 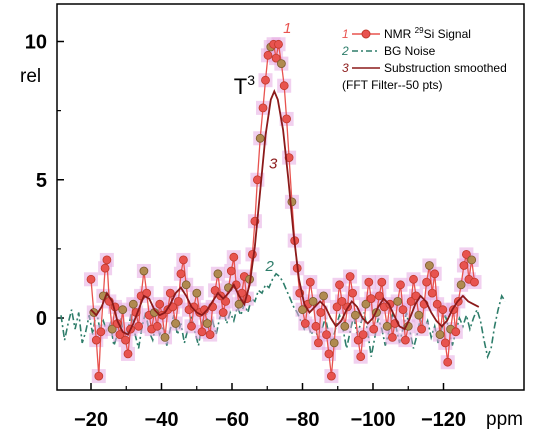 What do you see at coordinates (251, 80) in the screenshot?
I see `peak-label-sup: 3` at bounding box center [251, 80].